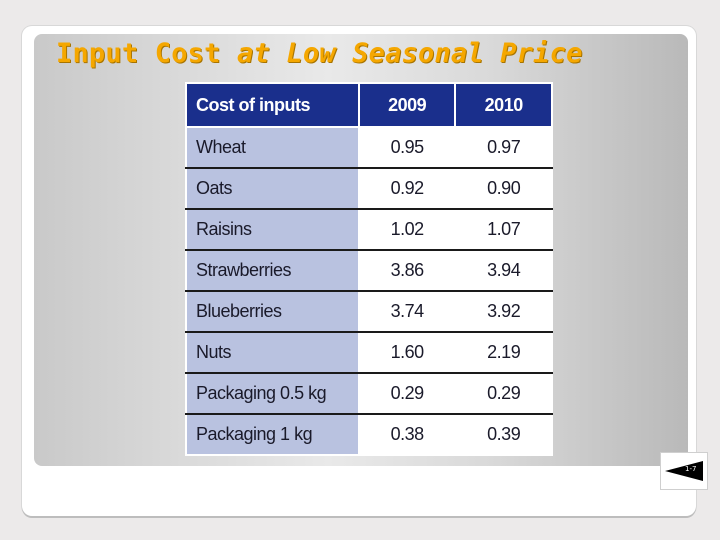 This screenshot has width=720, height=540. What do you see at coordinates (407, 229) in the screenshot?
I see `cell-2009: 1.02` at bounding box center [407, 229].